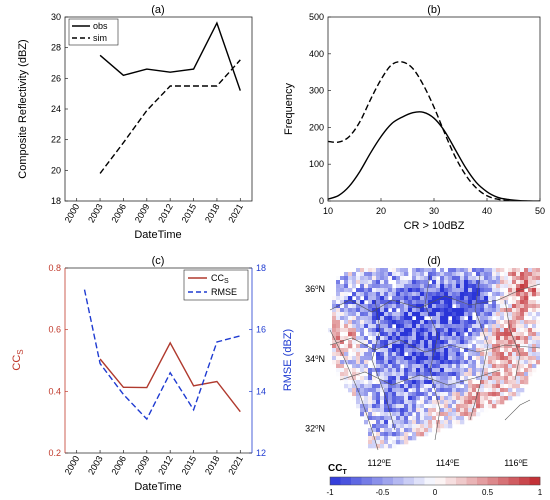 The width and height of the screenshot is (550, 500). What do you see at coordinates (322, 429) in the screenshot?
I see `hemisphere-letter: N` at bounding box center [322, 429].